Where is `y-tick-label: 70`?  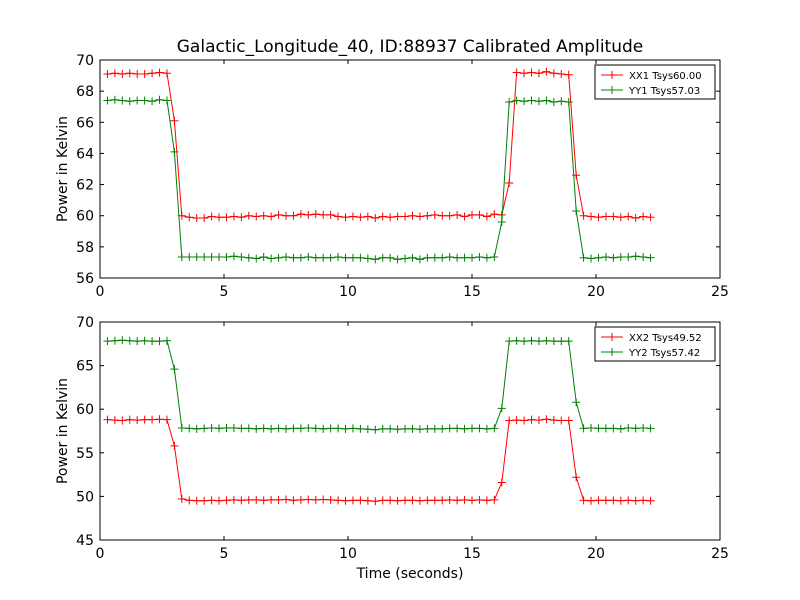 y-tick-label: 70 is located at coordinates (85, 61).